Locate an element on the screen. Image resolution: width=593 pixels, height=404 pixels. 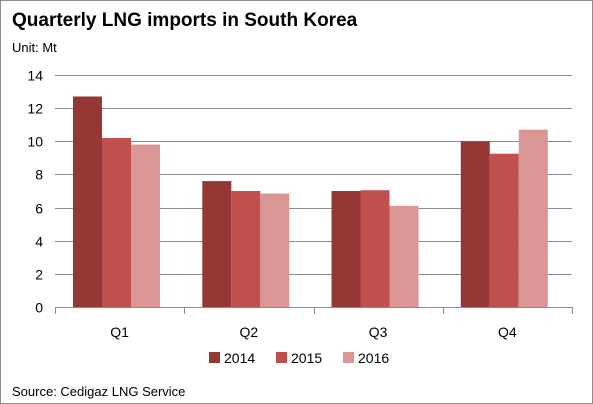
x-tick-label: Q1 is located at coordinates (119, 332).